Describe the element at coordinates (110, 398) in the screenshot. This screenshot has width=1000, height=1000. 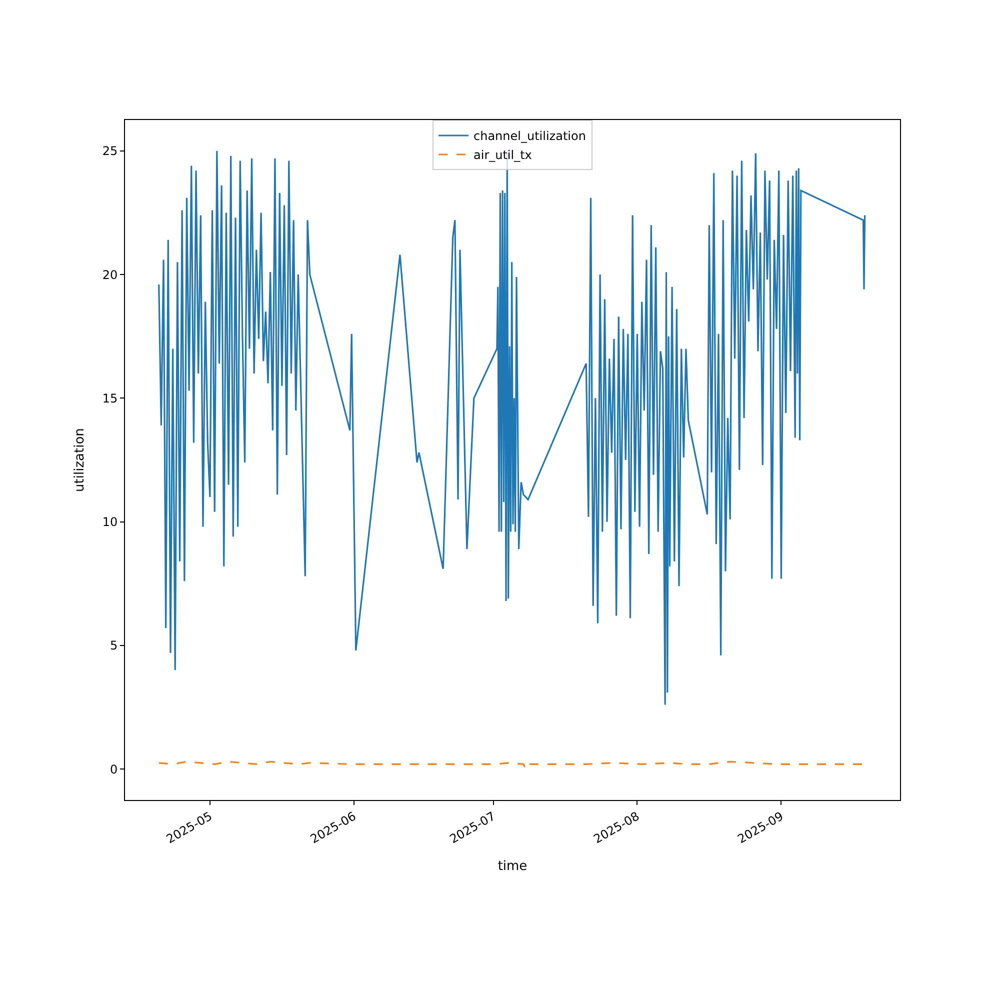
I see `y-tick-label: 15` at that location.